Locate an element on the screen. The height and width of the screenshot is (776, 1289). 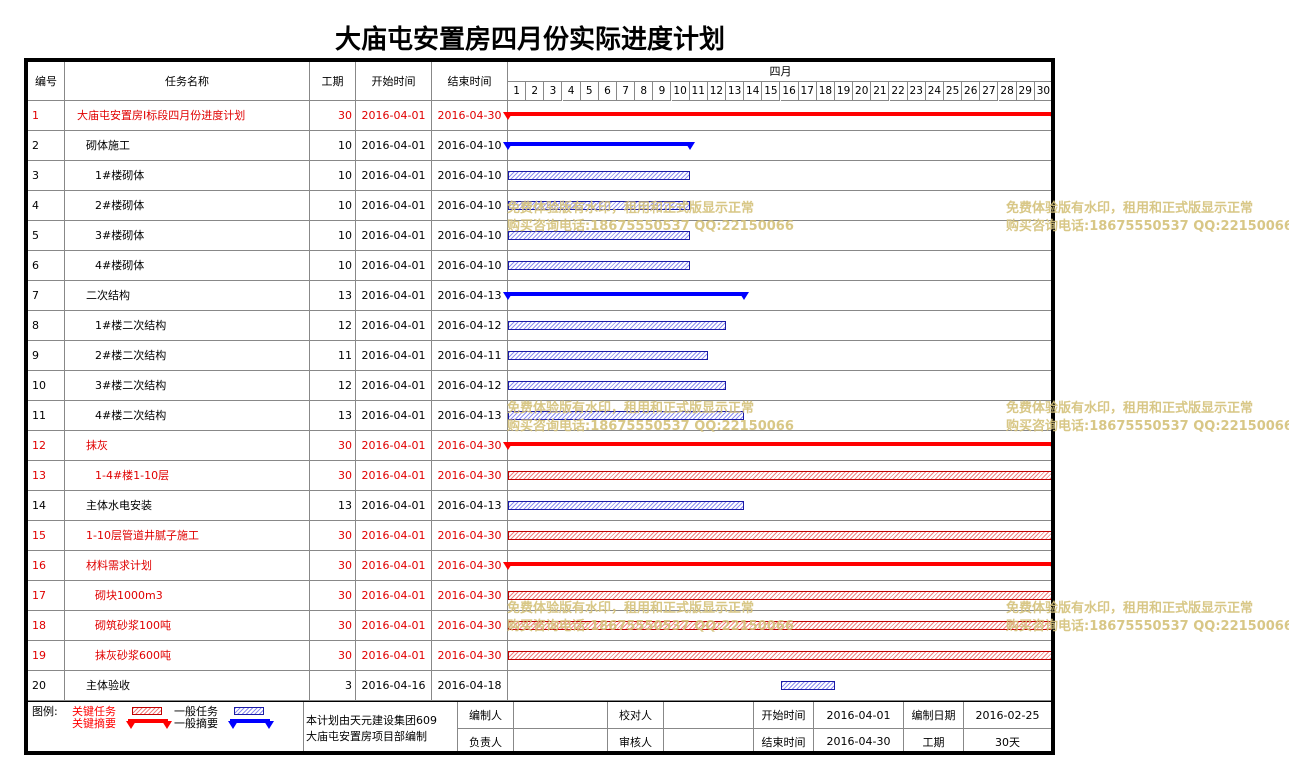
table-row: 17 砌块1000m3 30 2016-04-01 2016-04-30 is located at coordinates (539, 596).